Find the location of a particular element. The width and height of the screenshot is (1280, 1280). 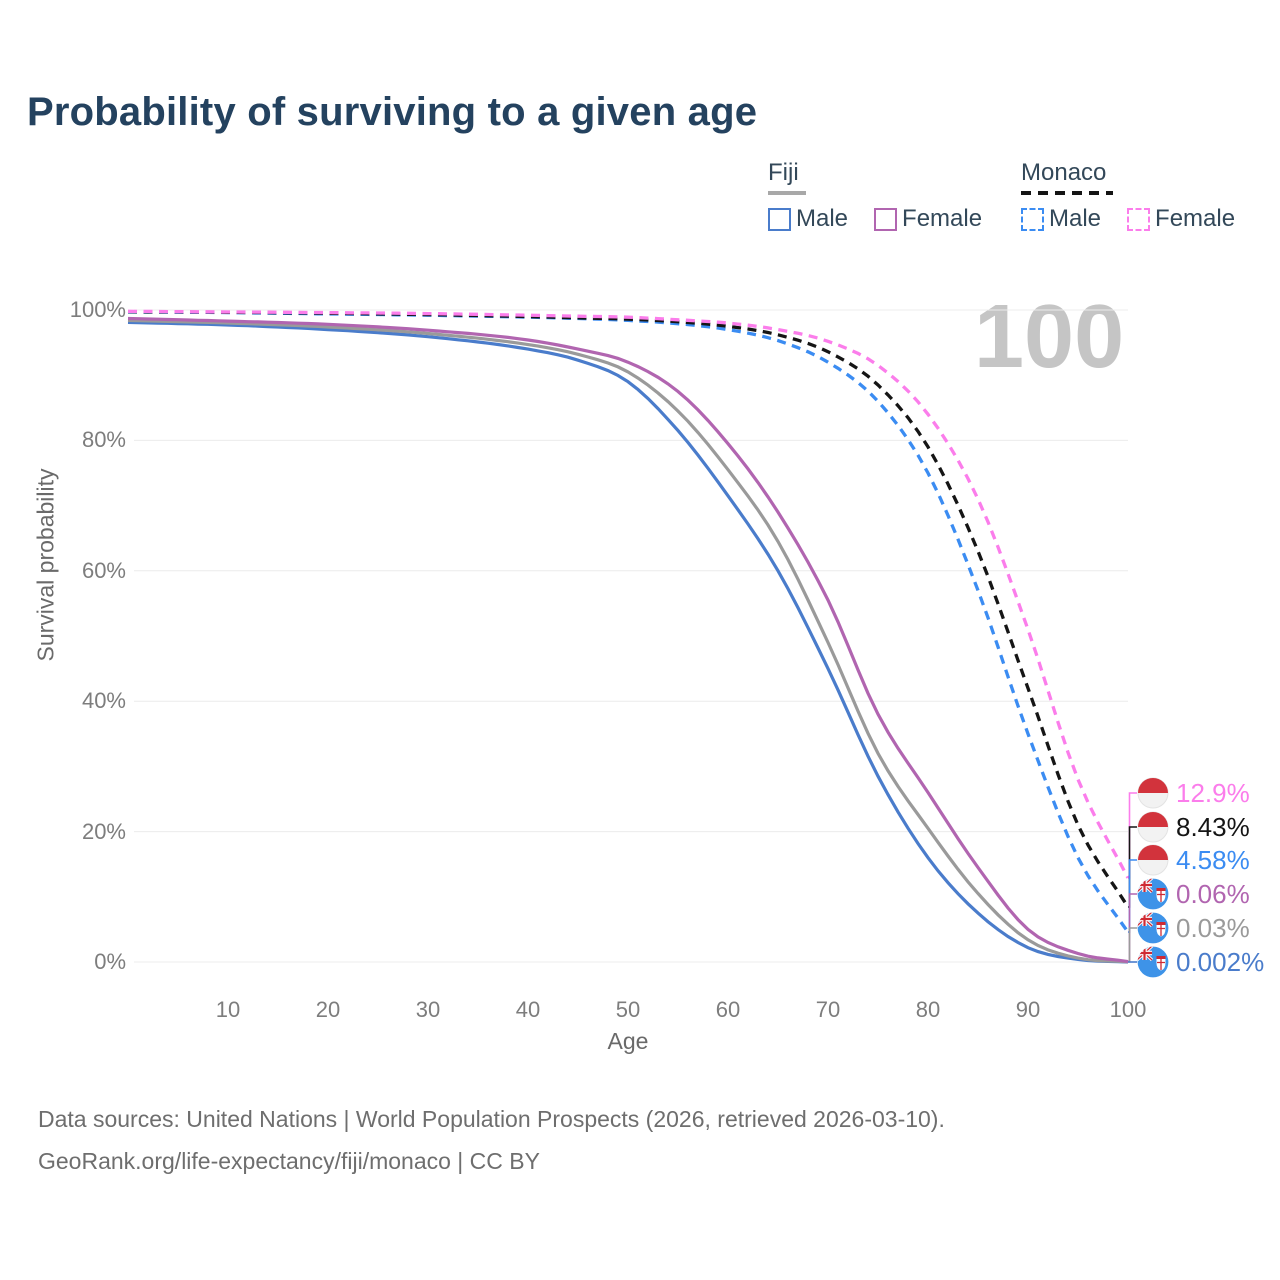

legend-monaco-items: Male Female is located at coordinates (1128, 219).